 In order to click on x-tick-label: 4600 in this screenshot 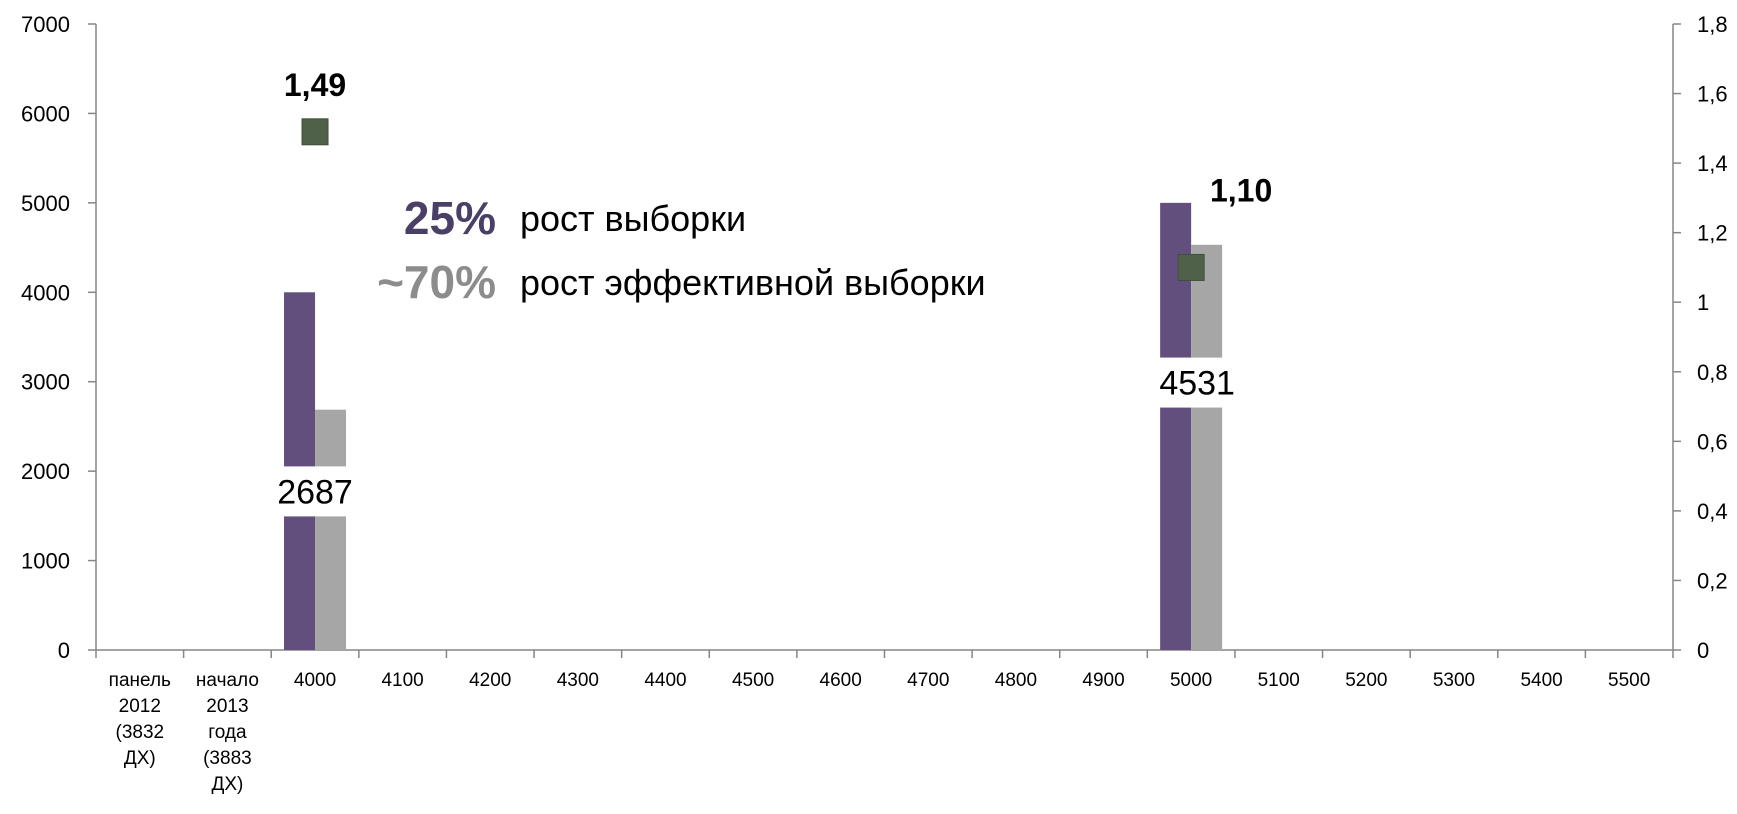, I will do `click(841, 680)`.